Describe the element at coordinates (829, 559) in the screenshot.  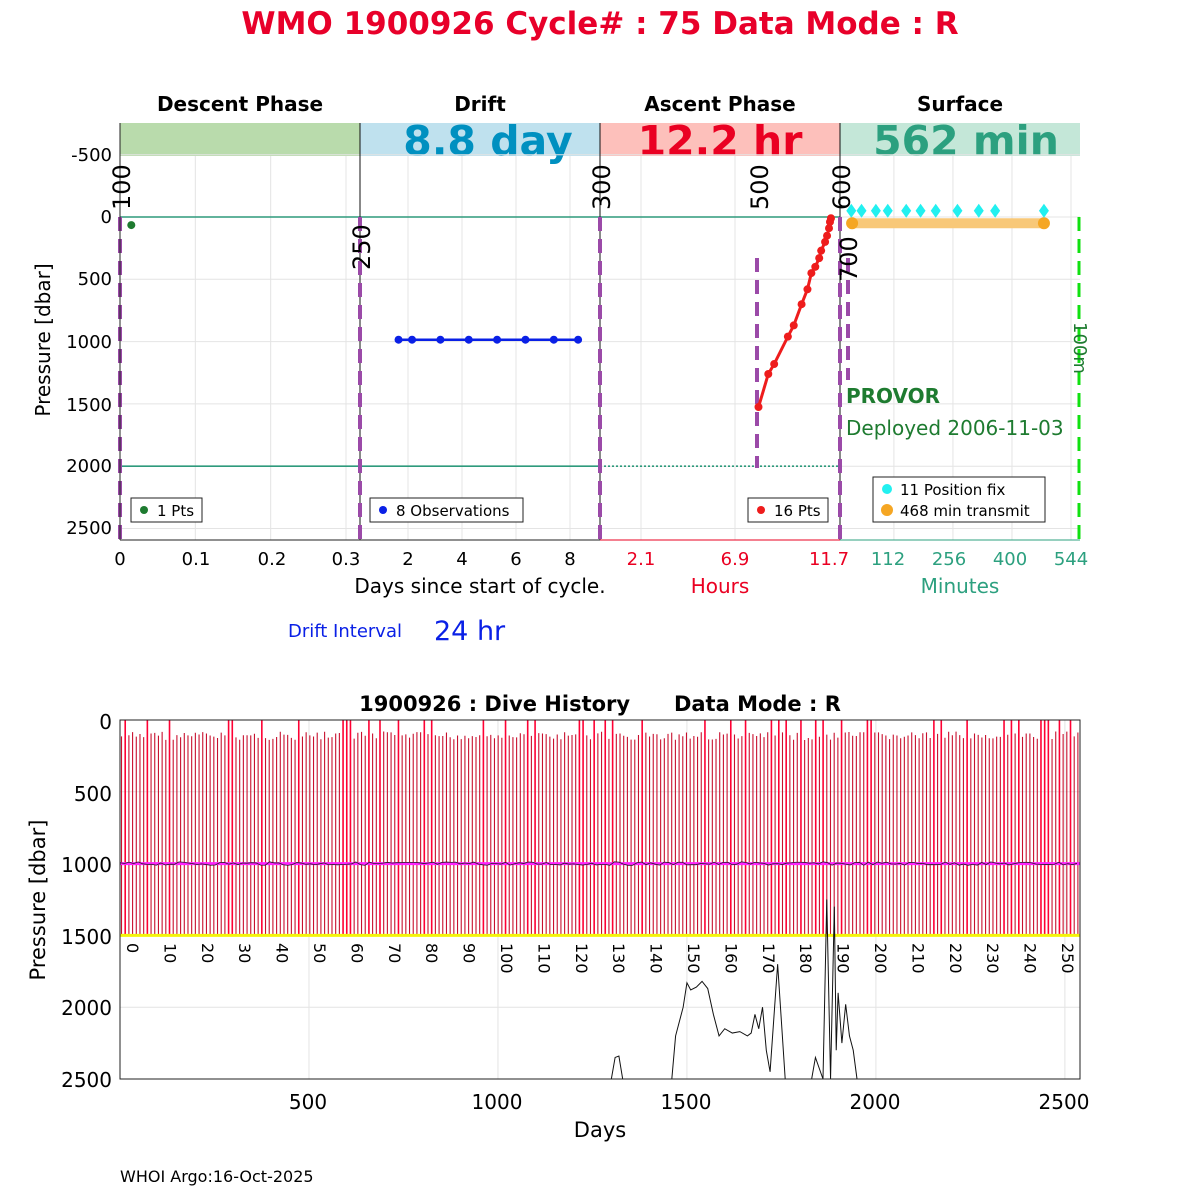
I see `x-tick-label-hours: 11.7` at that location.